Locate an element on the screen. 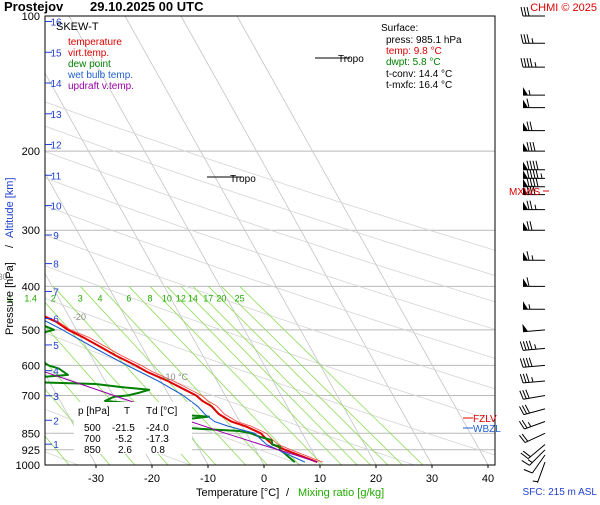  series-line is located at coordinates (181, 389).